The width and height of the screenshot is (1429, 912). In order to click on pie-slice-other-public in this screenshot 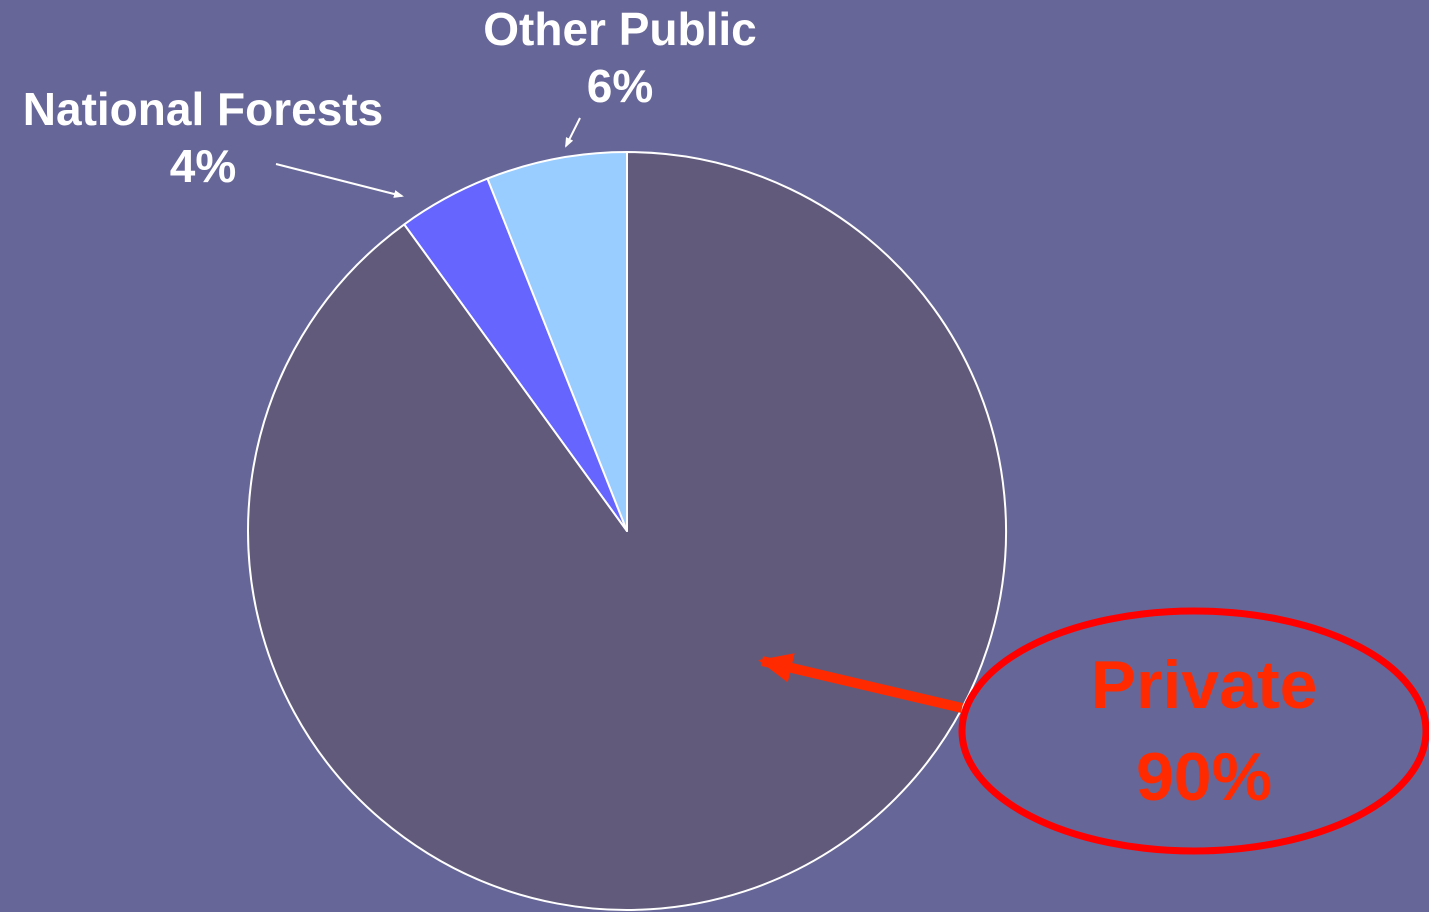, I will do `click(557, 341)`.